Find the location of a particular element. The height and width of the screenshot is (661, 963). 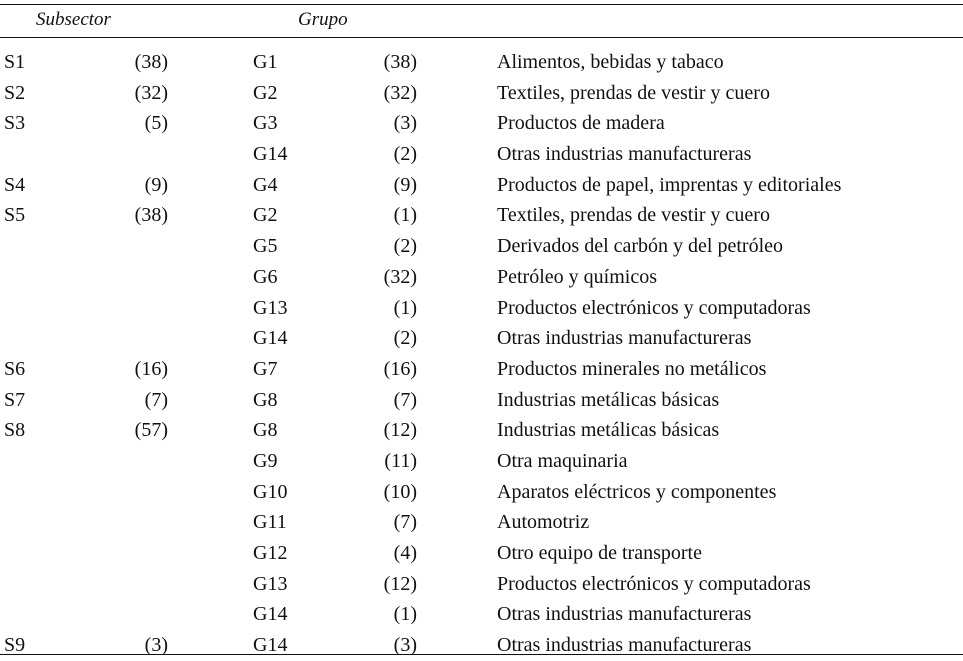

grupo-count: (4) is located at coordinates (405, 553).